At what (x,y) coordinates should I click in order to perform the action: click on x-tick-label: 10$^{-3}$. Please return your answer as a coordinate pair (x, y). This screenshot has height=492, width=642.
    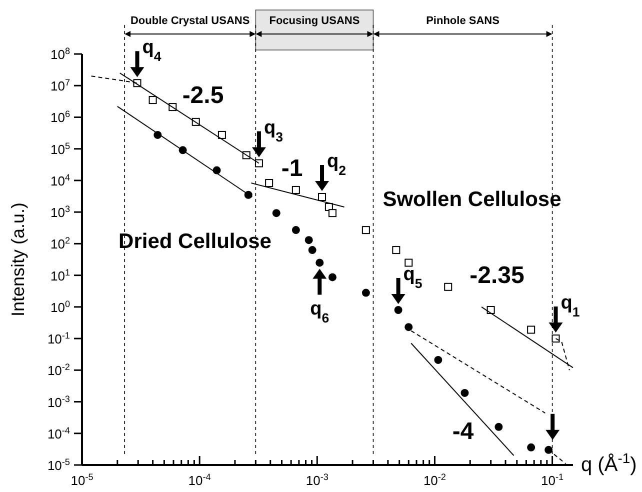
    Looking at the image, I should click on (317, 480).